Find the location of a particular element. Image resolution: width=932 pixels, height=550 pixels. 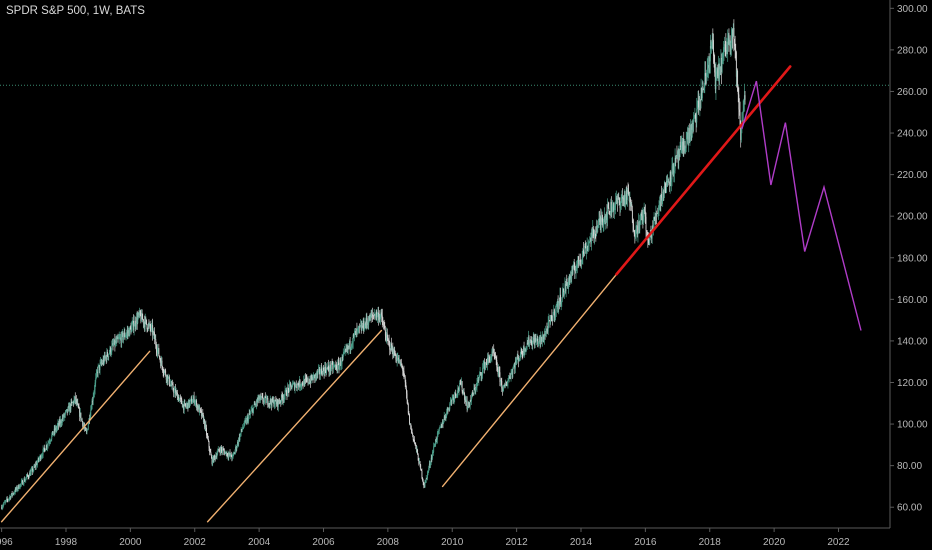

time-tick-label: 2004 is located at coordinates (259, 542).